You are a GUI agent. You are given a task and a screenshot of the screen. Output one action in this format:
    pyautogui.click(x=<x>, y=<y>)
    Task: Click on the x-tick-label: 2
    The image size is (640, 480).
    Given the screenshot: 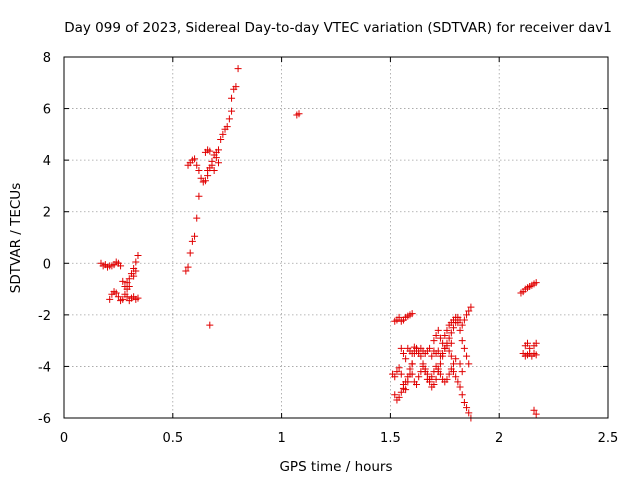 What is the action you would take?
    pyautogui.click(x=499, y=438)
    